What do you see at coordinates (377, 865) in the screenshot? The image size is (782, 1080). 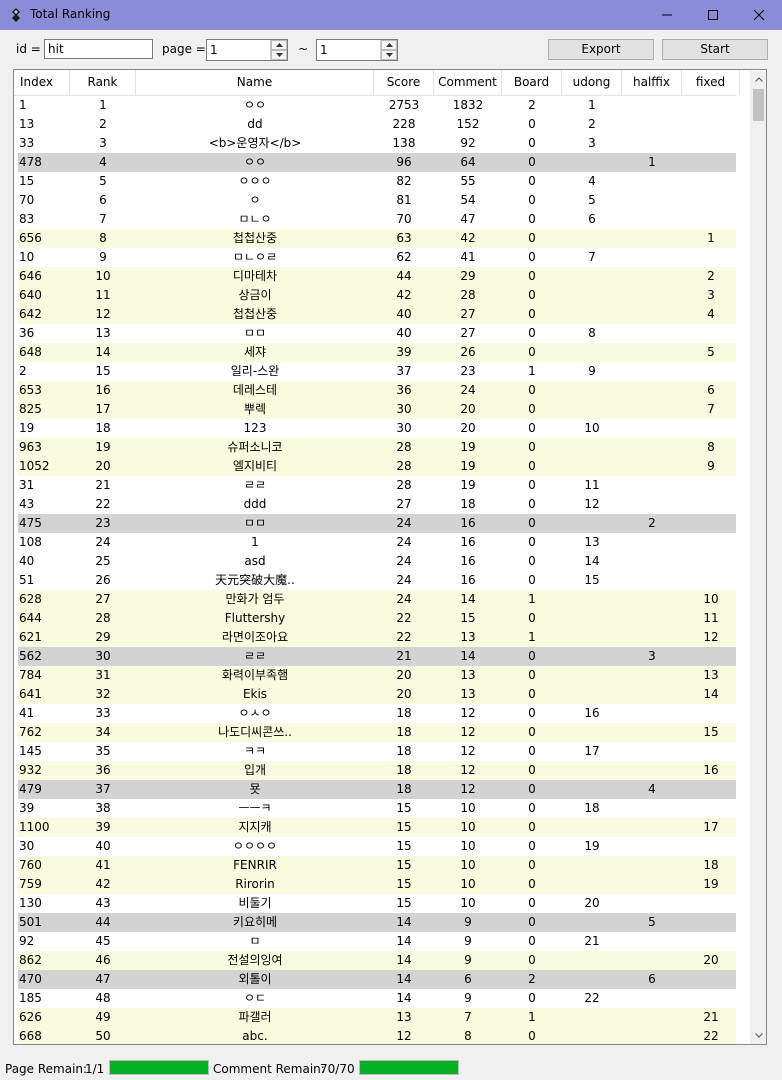 I see `table-row: 760 41 FENRIR 15 10 0 18` at bounding box center [377, 865].